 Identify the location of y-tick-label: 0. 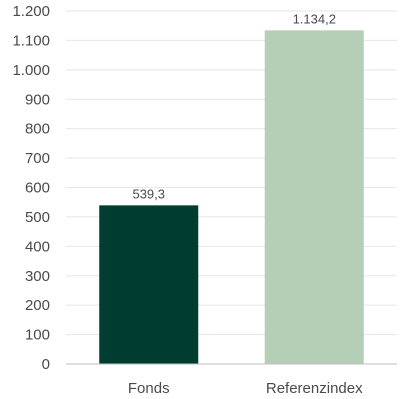
(46, 364).